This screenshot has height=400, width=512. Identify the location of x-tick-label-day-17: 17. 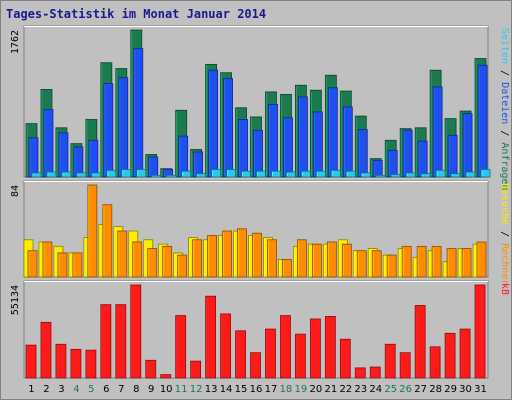
(271, 389).